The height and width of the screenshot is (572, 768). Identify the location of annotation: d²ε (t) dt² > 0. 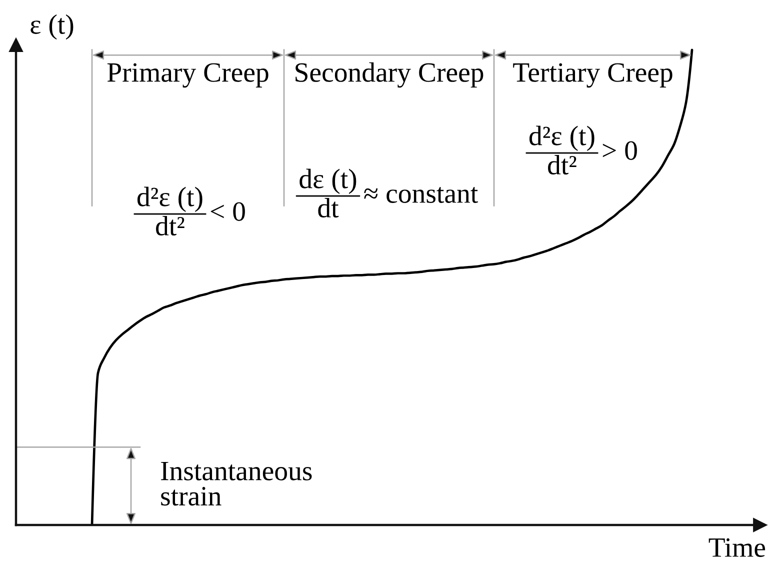
(583, 150).